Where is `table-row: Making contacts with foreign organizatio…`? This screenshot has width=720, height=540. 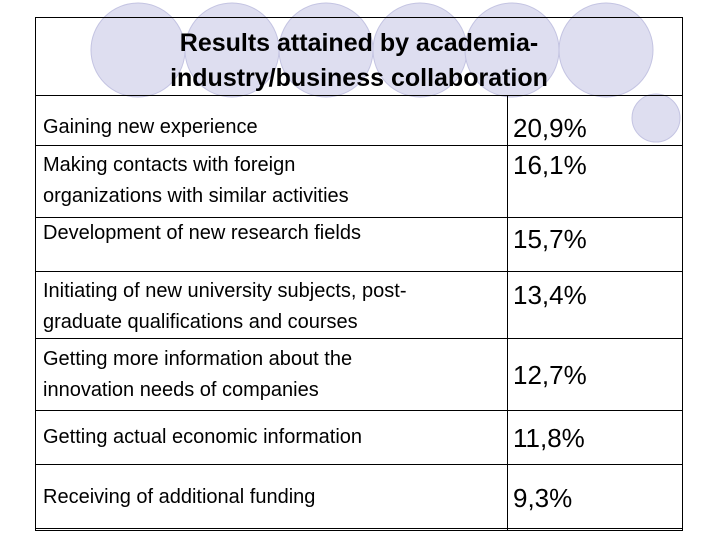 table-row: Making contacts with foreign organizatio… is located at coordinates (359, 181).